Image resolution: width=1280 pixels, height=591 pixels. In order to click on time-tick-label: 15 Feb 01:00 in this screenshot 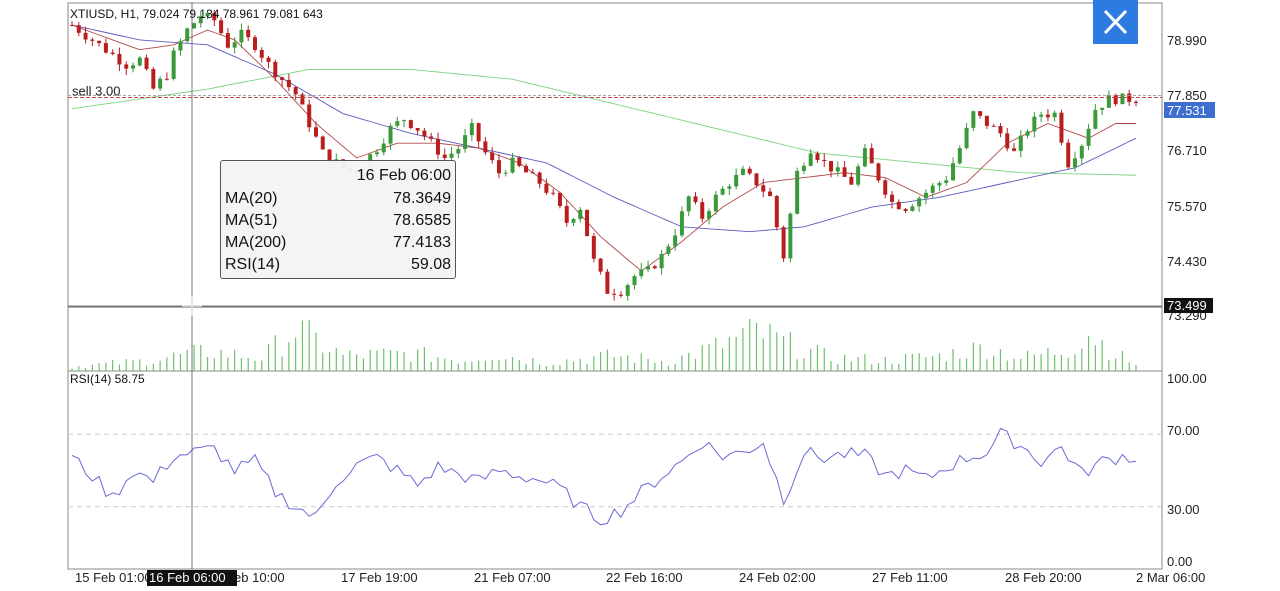, I will do `click(113, 577)`.